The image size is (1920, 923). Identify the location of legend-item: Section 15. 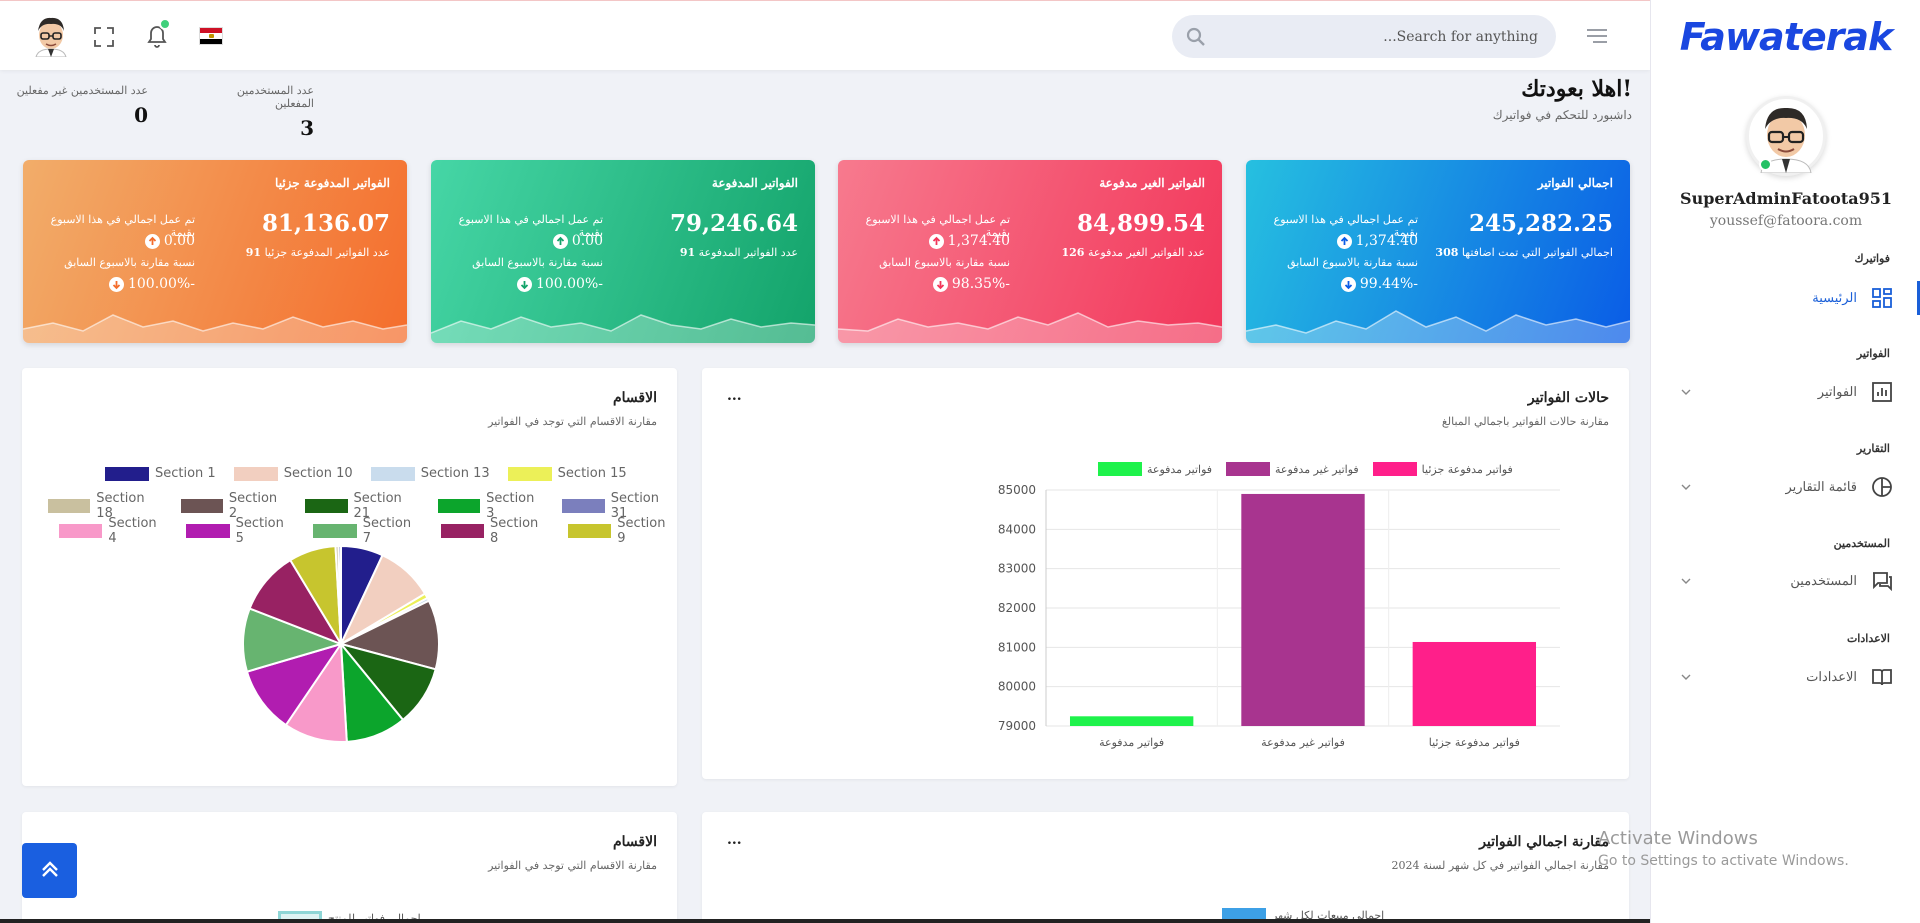
(567, 473).